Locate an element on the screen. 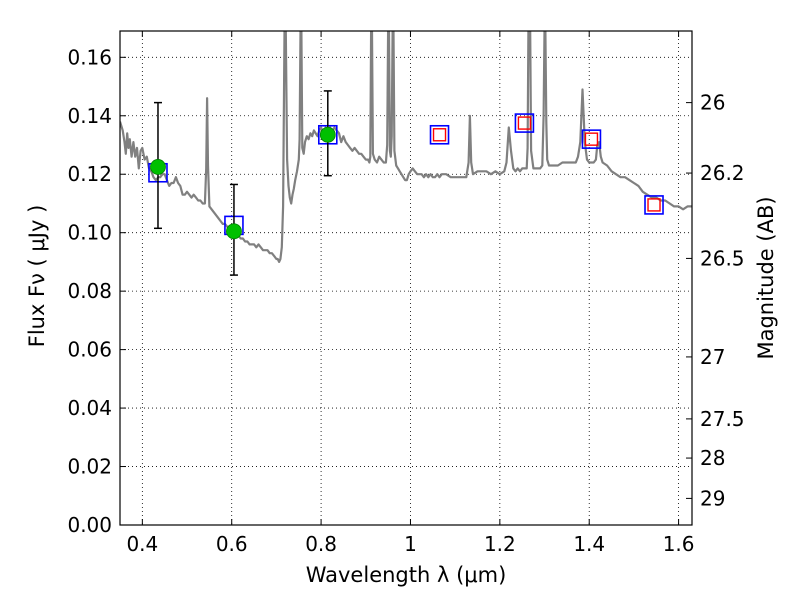 The width and height of the screenshot is (800, 604). y-tick-label: 0.10 is located at coordinates (89, 233).